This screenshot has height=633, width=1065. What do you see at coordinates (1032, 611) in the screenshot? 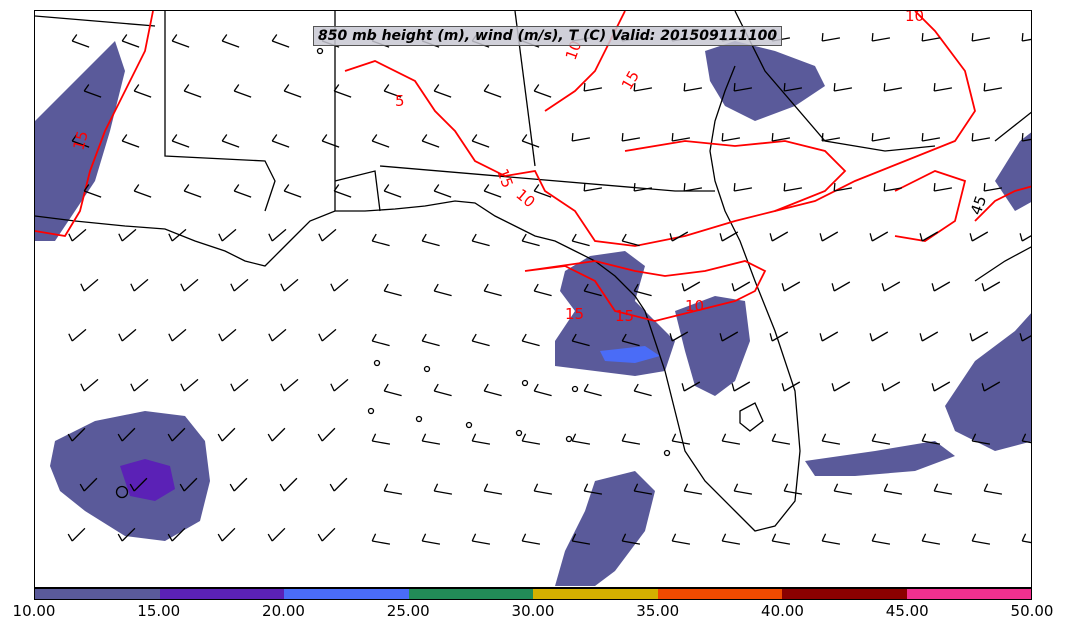
I see `colorbar-tick-label: 50.00` at bounding box center [1032, 611].